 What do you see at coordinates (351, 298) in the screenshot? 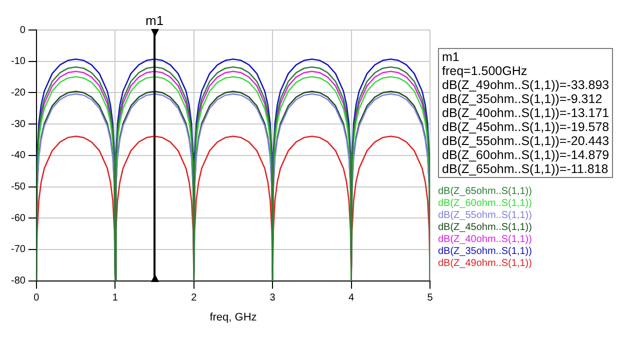
I see `x-tick-label: 4` at bounding box center [351, 298].